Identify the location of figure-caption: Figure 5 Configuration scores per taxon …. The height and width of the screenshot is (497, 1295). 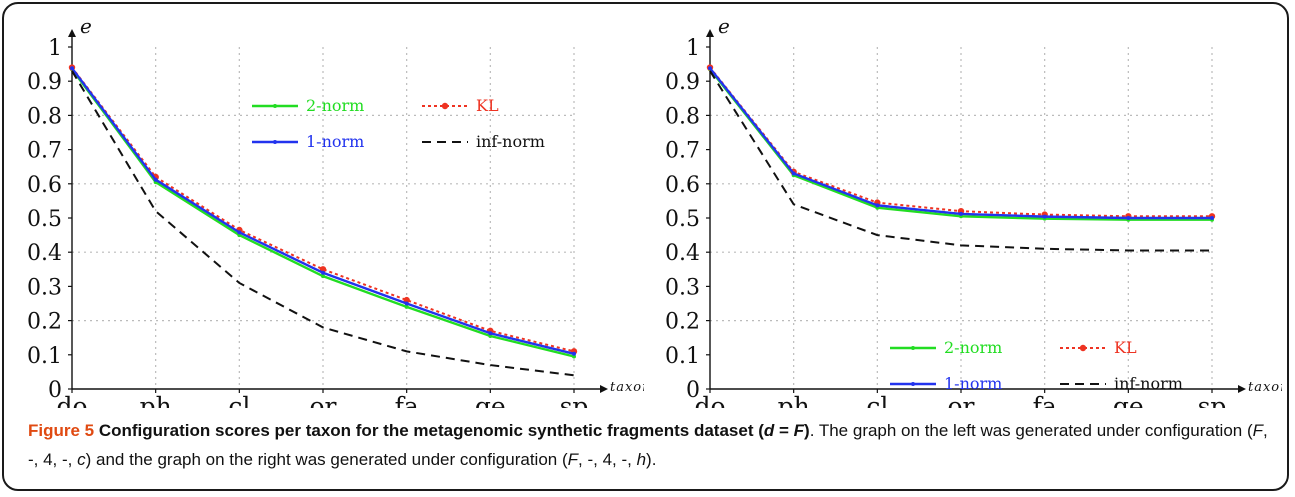
(650, 445).